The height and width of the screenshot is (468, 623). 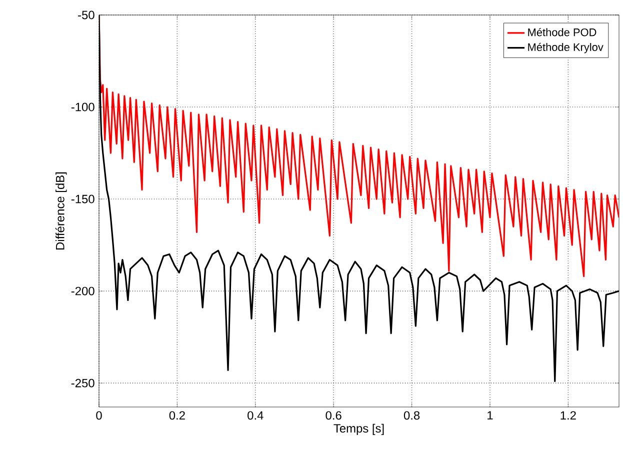 What do you see at coordinates (412, 415) in the screenshot?
I see `x-tick-label: 0.8` at bounding box center [412, 415].